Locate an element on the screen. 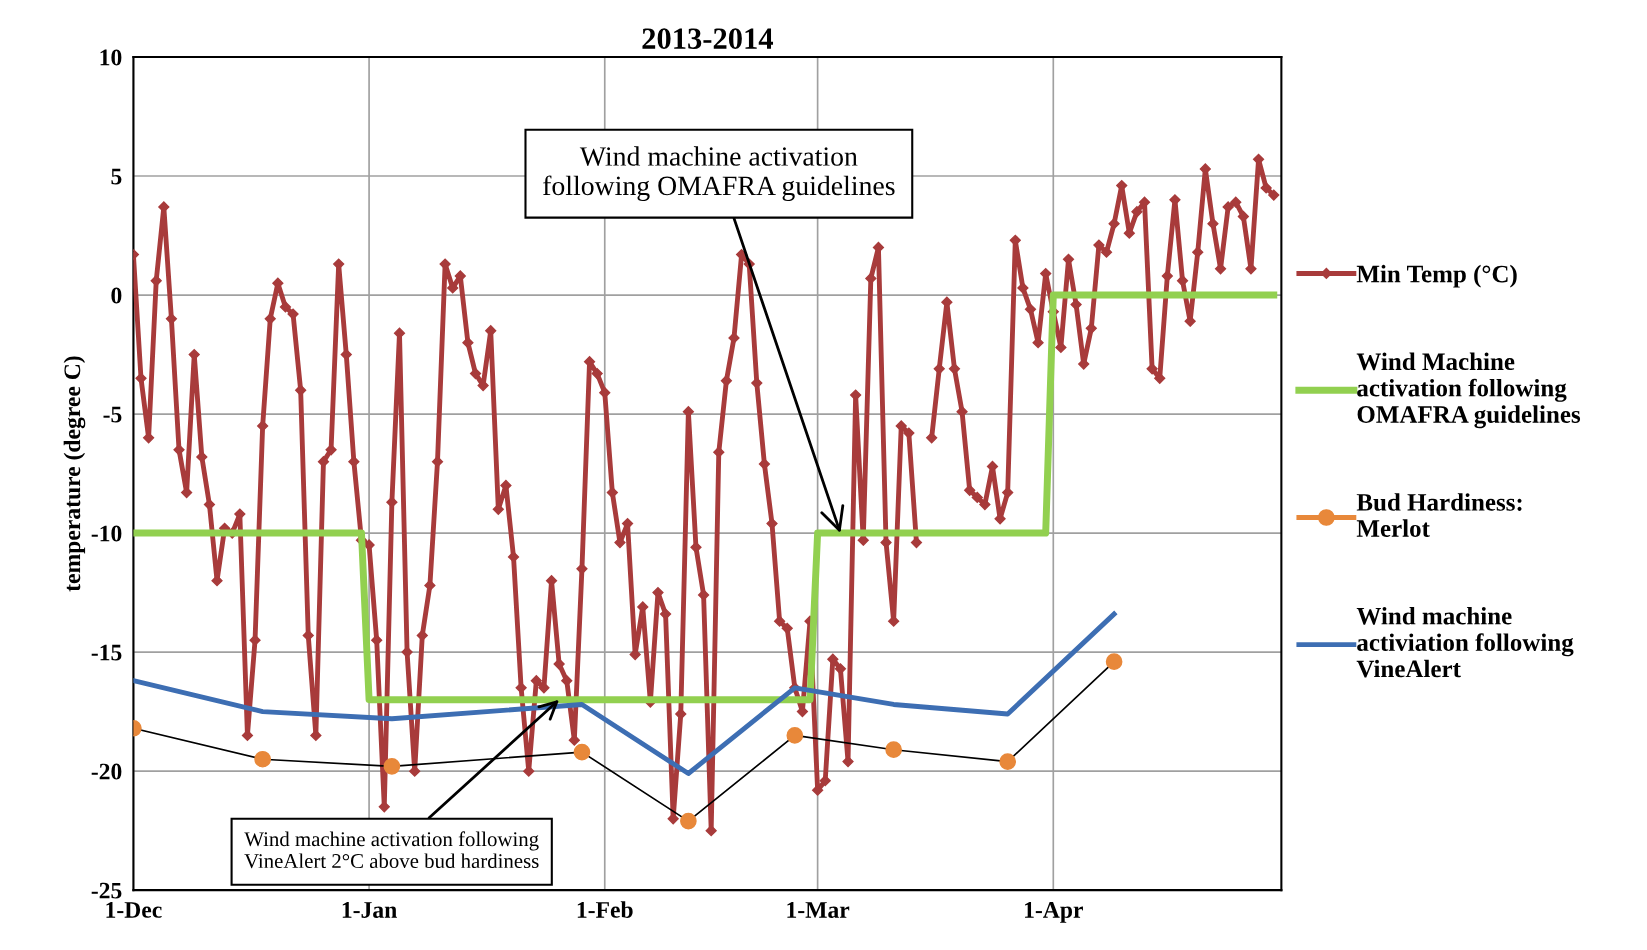 The height and width of the screenshot is (950, 1647). y-tick-label: -15 is located at coordinates (106, 652).